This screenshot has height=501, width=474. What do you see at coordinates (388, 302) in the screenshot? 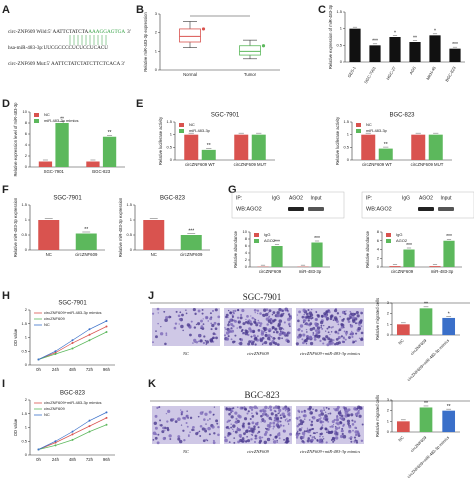
I see `y-tick-label: 3` at bounding box center [388, 302].